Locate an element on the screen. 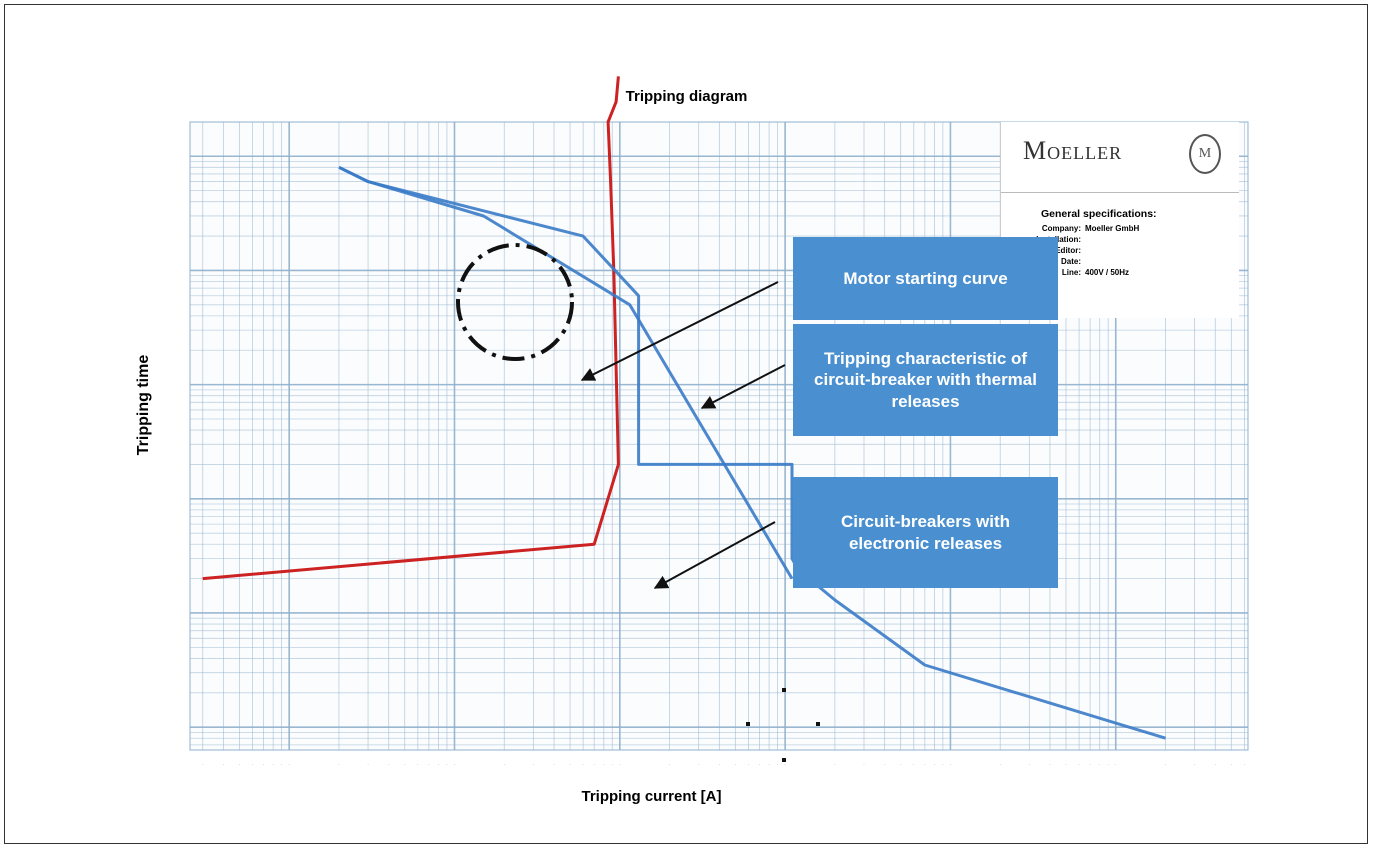 The height and width of the screenshot is (850, 1373). moeller-emblem-icon: M is located at coordinates (1205, 154).